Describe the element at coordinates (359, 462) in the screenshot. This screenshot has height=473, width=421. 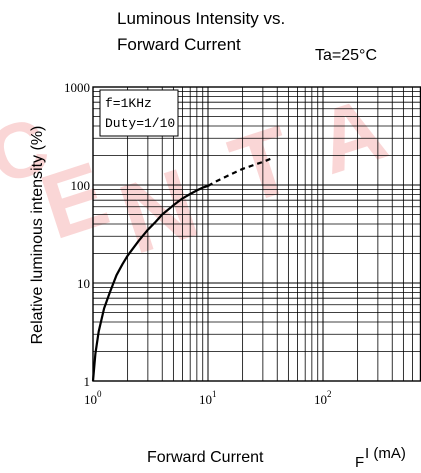
I see `x-unit-prefix: F` at that location.